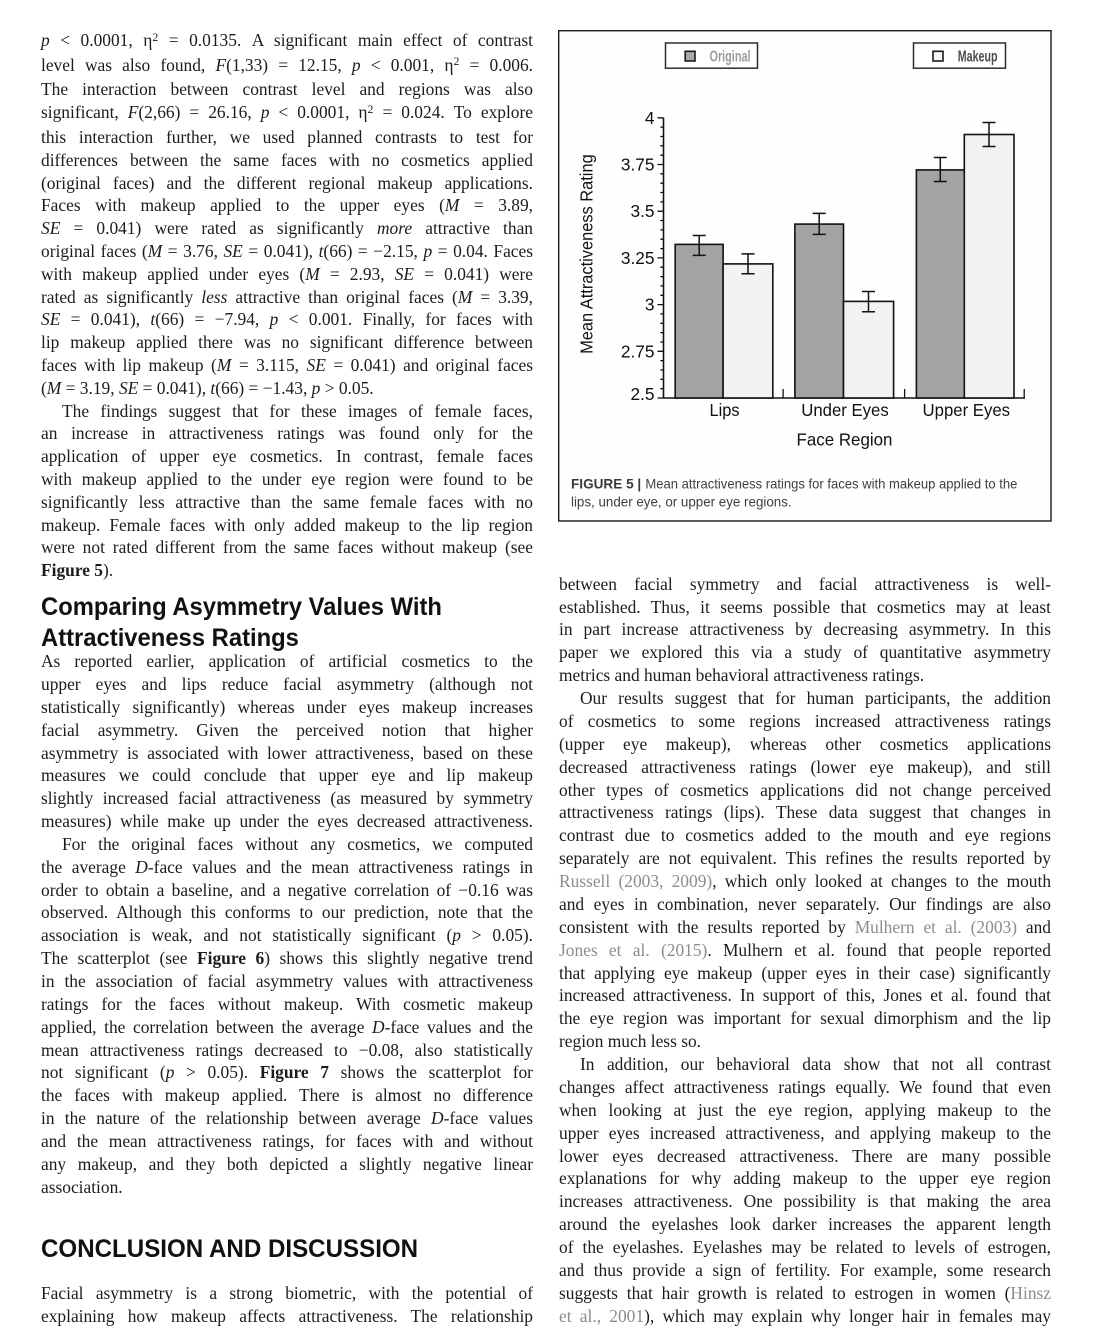 Image resolution: width=1100 pixels, height=1336 pixels. I want to click on svg-text: Under Eyes, so click(845, 410).